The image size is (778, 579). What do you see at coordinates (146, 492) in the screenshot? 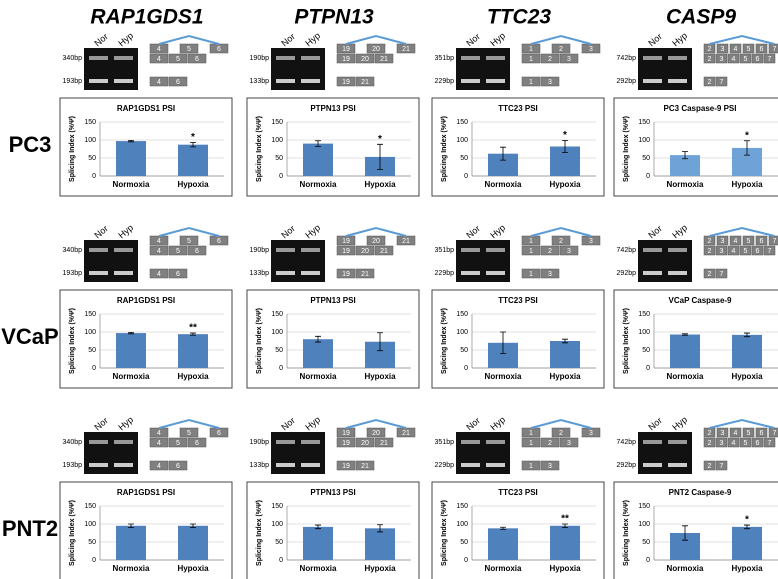
I see `chart-title: RAP1GDS1 PSI` at bounding box center [146, 492].